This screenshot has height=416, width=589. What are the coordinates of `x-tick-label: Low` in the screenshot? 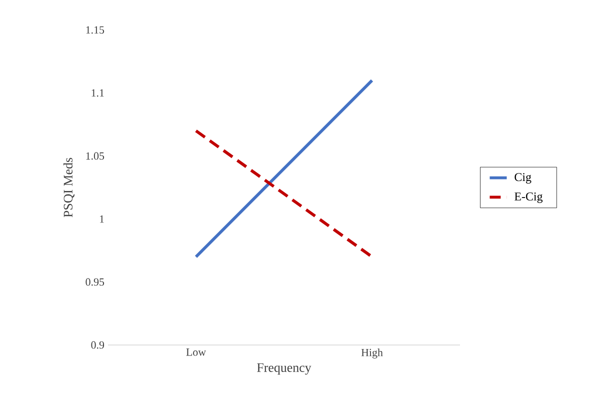 It's located at (196, 352).